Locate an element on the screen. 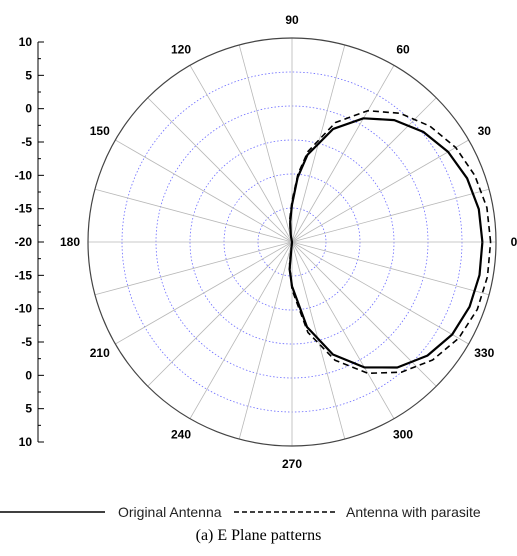 The image size is (517, 556). radial-axis: 10 5 0 -5 -10 -15 -20 -15 -10 -5 0 5 10 is located at coordinates (29, 242).